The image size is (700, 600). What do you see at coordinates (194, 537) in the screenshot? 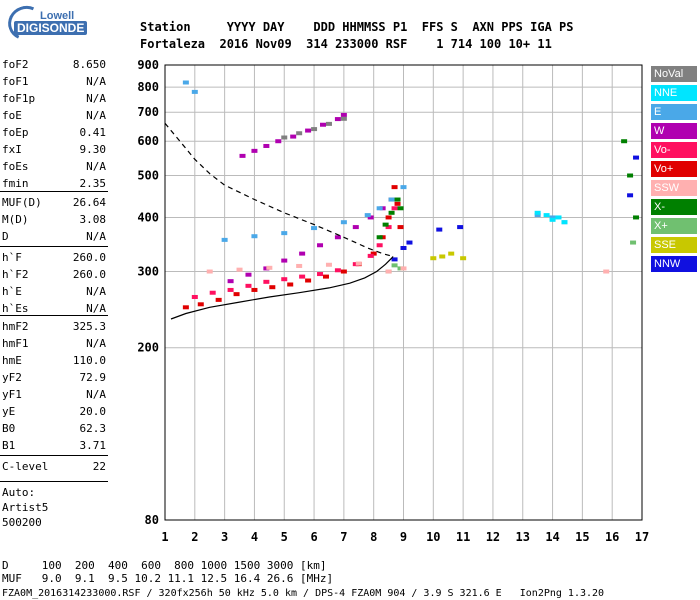
I see `x-tick-label: 2` at bounding box center [194, 537].